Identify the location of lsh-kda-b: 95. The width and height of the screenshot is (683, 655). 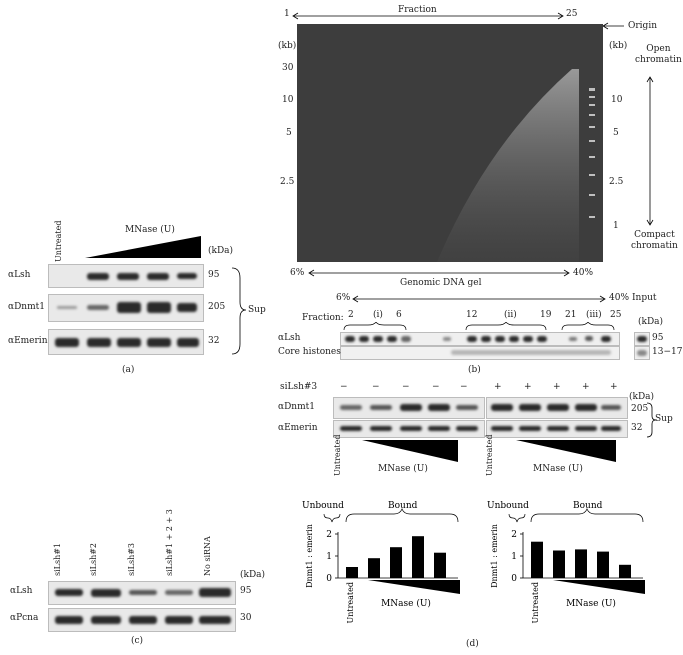
(658, 338).